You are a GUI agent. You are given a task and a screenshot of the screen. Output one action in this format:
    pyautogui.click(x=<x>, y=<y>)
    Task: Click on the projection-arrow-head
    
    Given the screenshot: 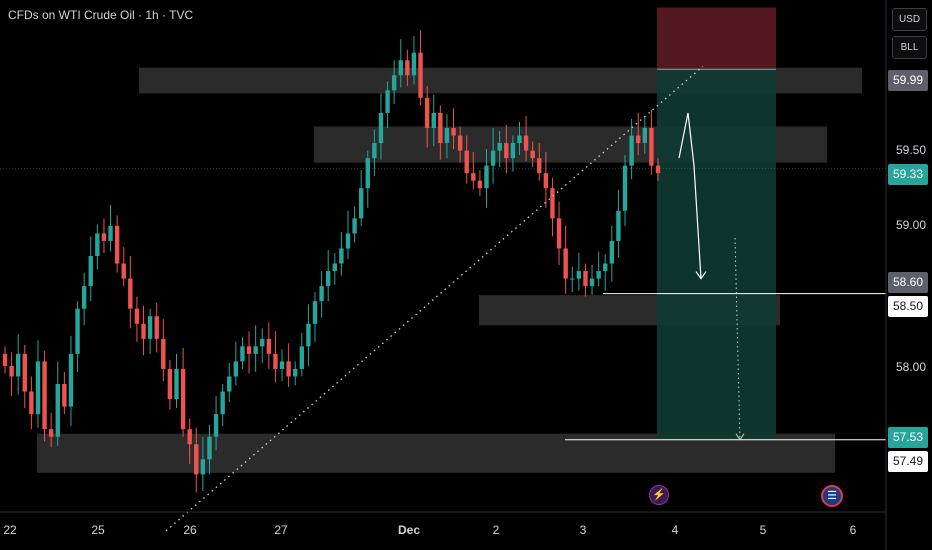 What is the action you would take?
    pyautogui.click(x=701, y=275)
    